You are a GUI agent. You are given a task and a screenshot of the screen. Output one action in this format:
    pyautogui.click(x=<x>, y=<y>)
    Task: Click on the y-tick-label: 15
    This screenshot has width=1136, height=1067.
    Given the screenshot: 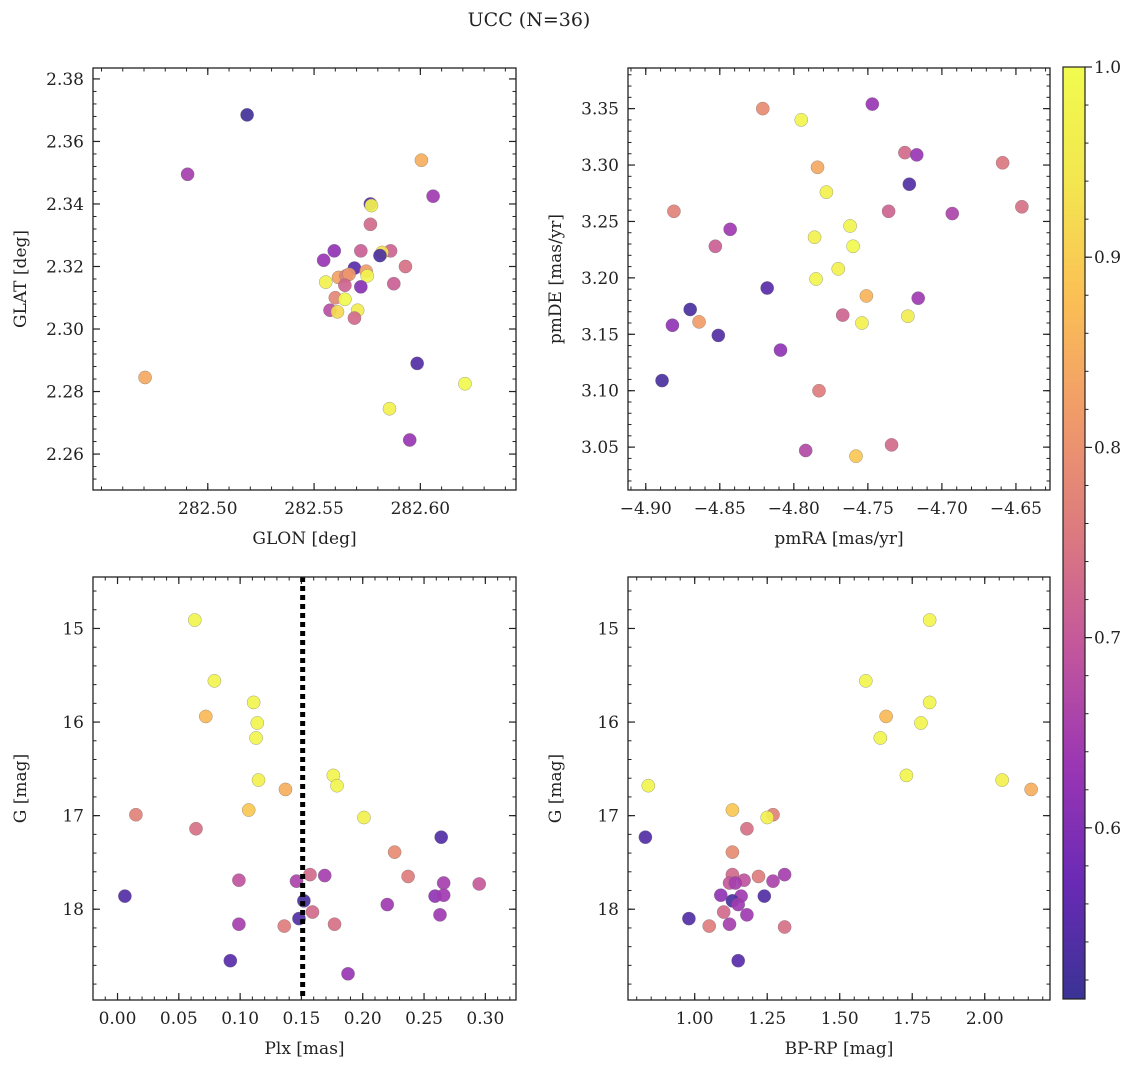 What is the action you would take?
    pyautogui.click(x=608, y=629)
    